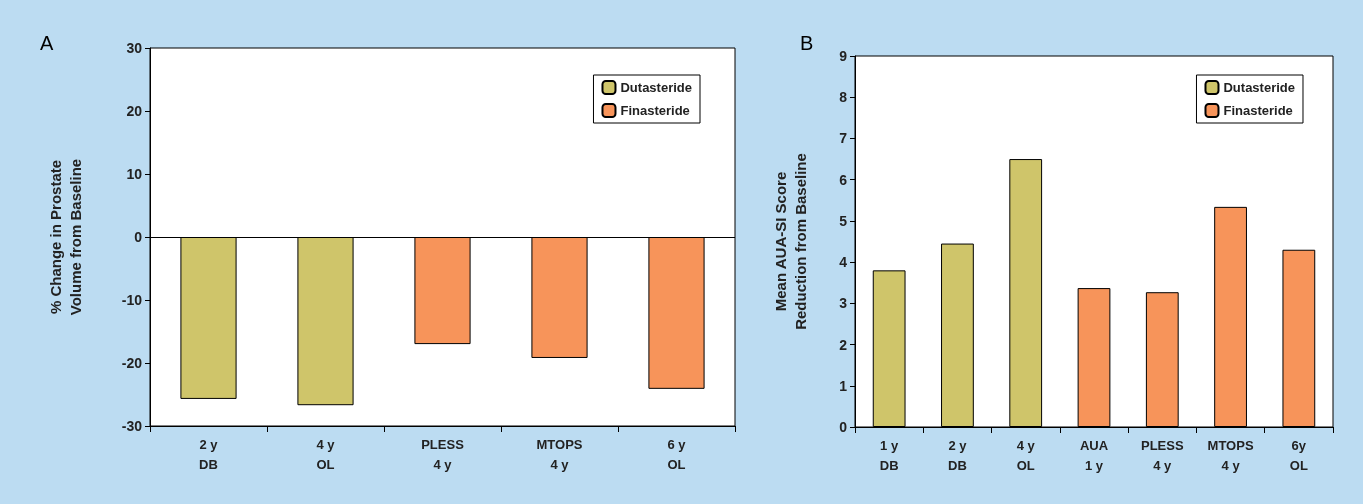 The height and width of the screenshot is (504, 1363). Describe the element at coordinates (47, 43) in the screenshot. I see `chart-title: A` at that location.